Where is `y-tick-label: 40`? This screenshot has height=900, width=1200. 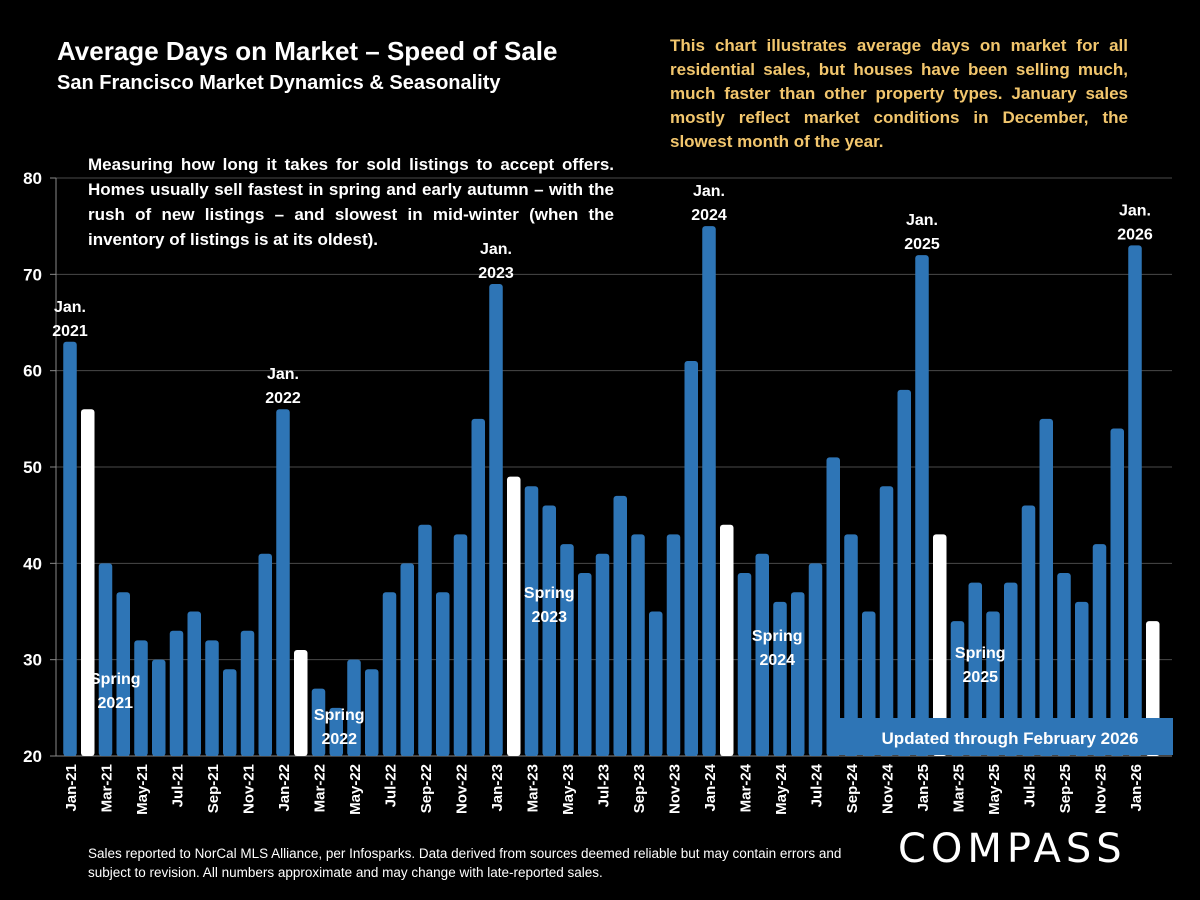 y-tick-label: 40 is located at coordinates (32, 563).